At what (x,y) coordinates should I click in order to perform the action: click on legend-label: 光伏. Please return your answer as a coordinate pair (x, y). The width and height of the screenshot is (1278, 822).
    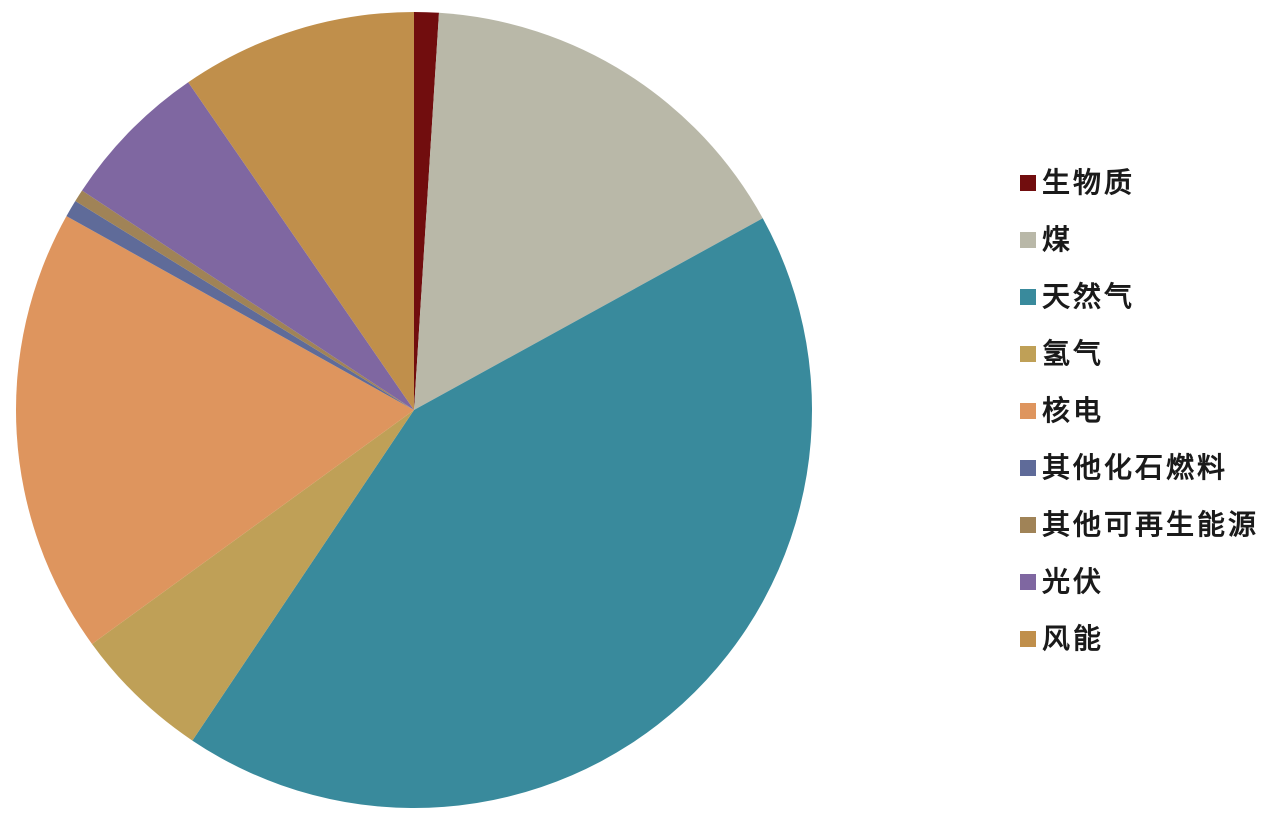
    Looking at the image, I should click on (1073, 581).